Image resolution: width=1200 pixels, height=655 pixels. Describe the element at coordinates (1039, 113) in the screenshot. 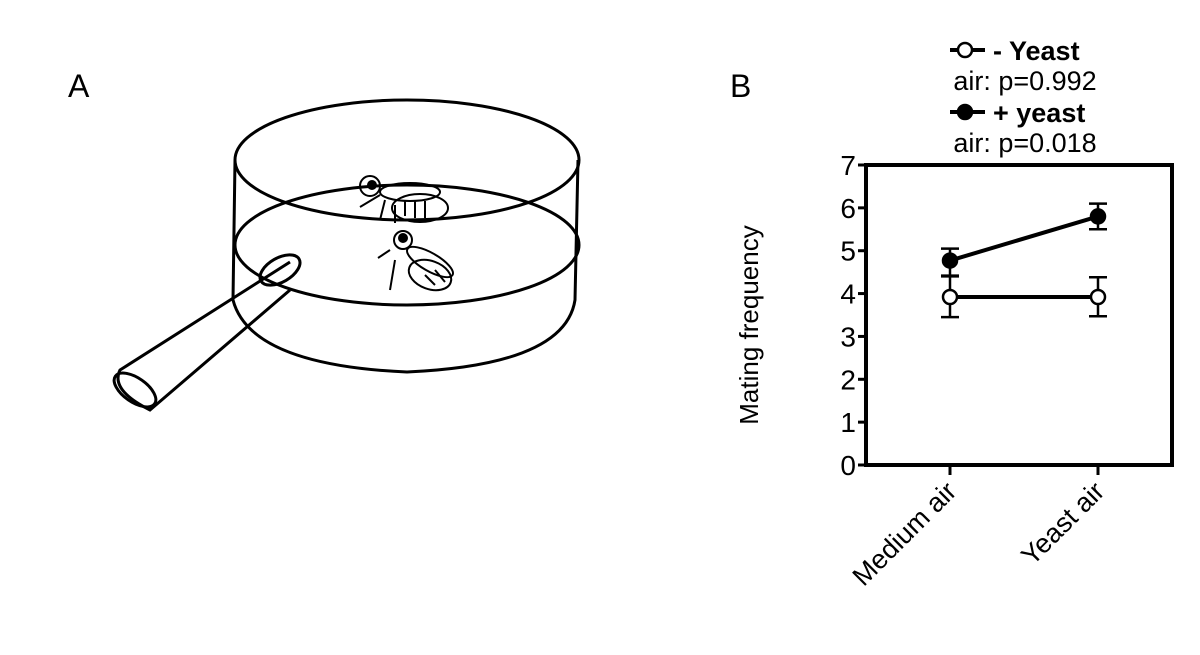

I see `legend-label: + yeast` at that location.